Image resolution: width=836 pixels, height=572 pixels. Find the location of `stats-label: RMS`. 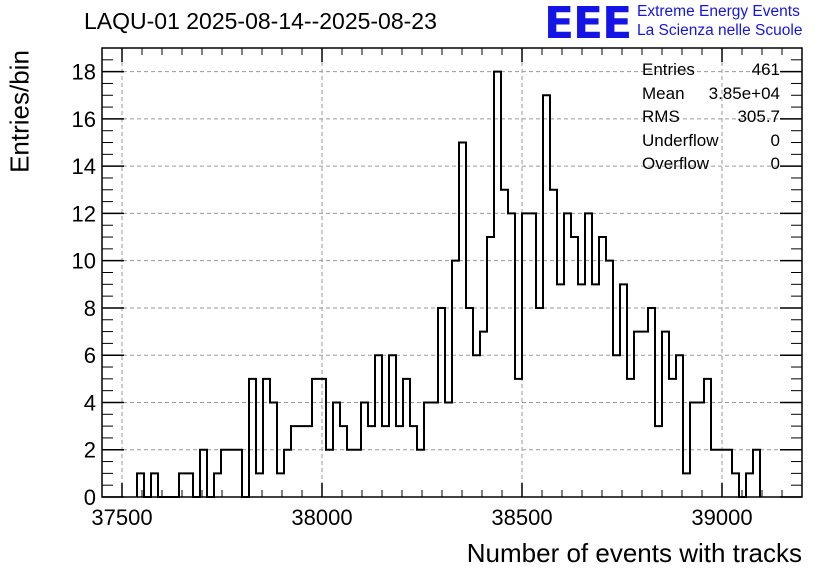

stats-label: RMS is located at coordinates (661, 116).